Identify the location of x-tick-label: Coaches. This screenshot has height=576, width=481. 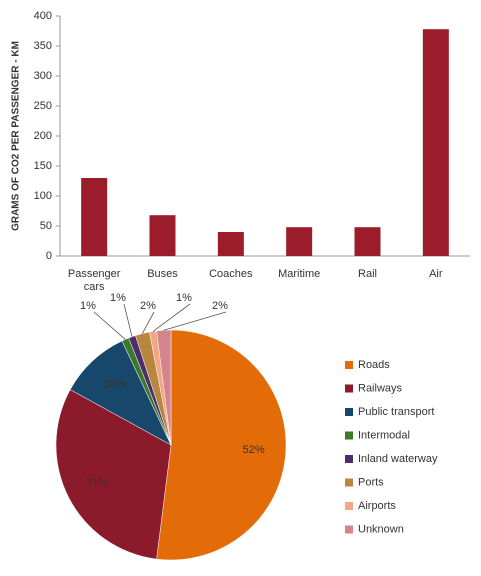
(231, 274).